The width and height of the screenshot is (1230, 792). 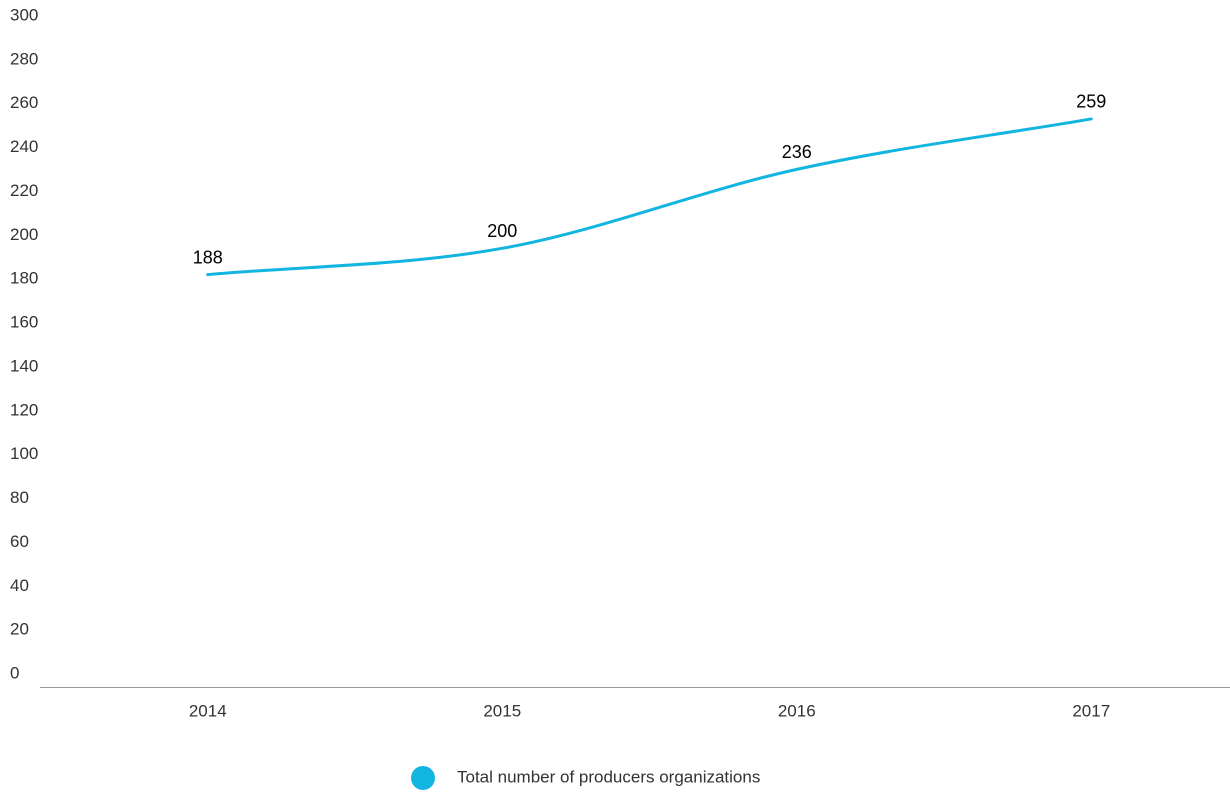 What do you see at coordinates (24, 58) in the screenshot?
I see `y-tick-label: 280` at bounding box center [24, 58].